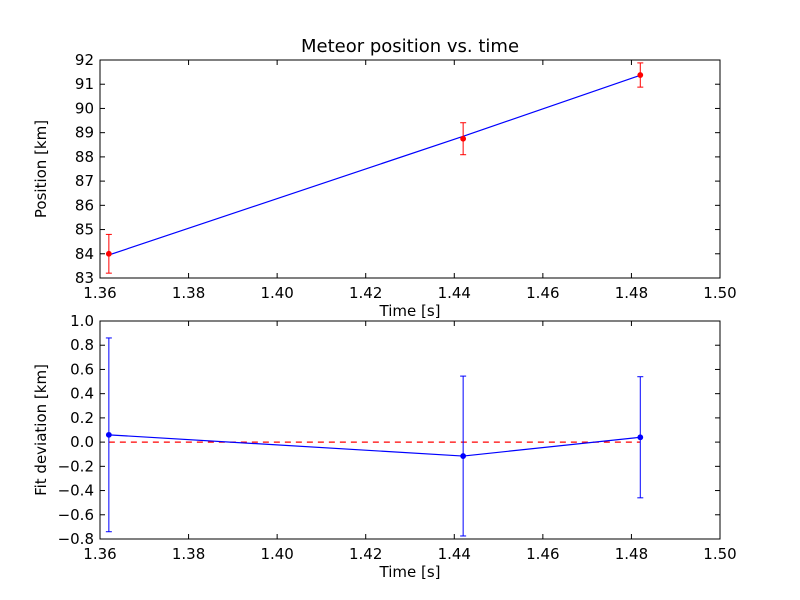 This screenshot has height=600, width=800. I want to click on y-tick-label: 90, so click(84, 108).